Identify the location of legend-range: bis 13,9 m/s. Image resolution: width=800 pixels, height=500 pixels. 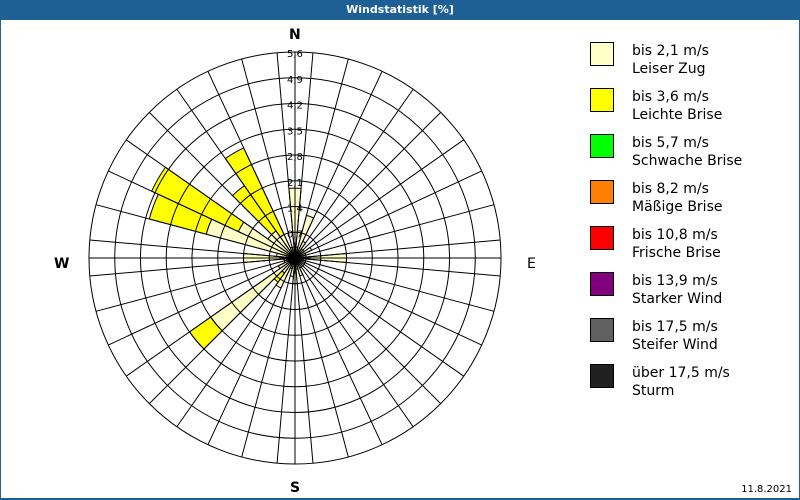
(675, 281).